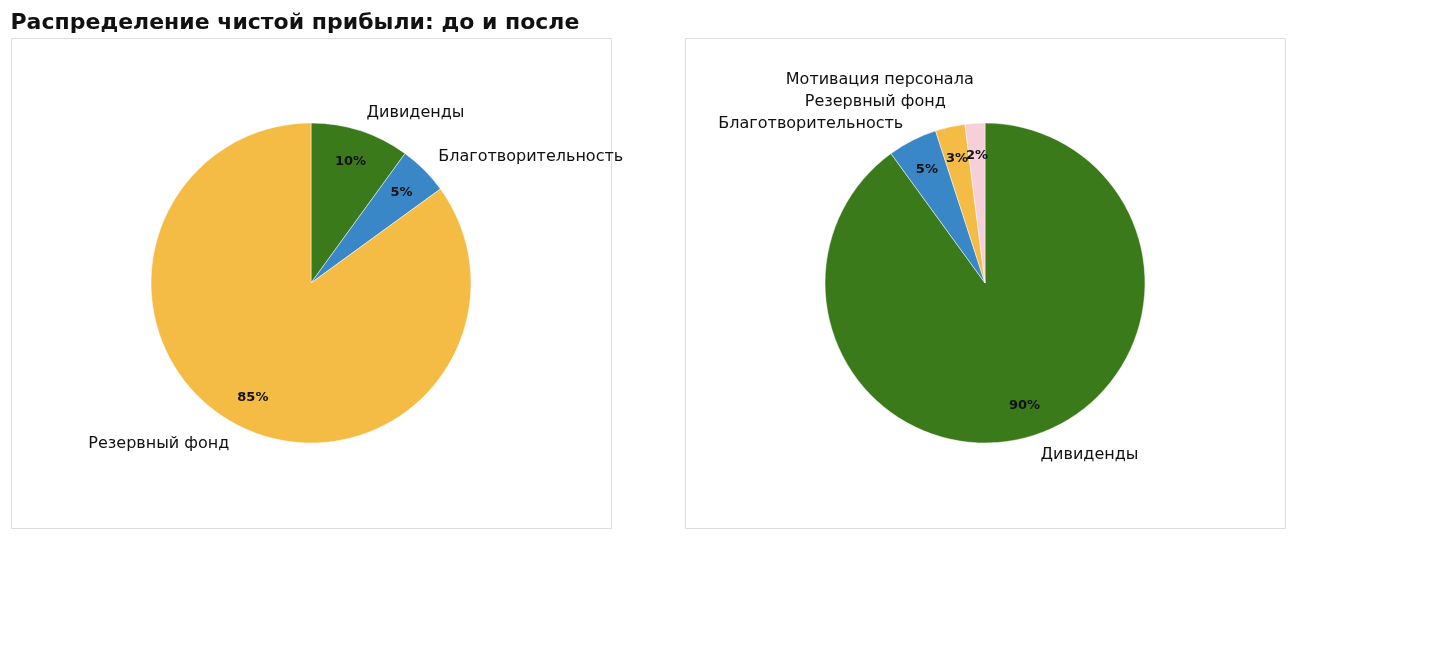 This screenshot has height=645, width=1442. I want to click on chart-title: Распределение чистой прибыли: до и после, so click(295, 21).